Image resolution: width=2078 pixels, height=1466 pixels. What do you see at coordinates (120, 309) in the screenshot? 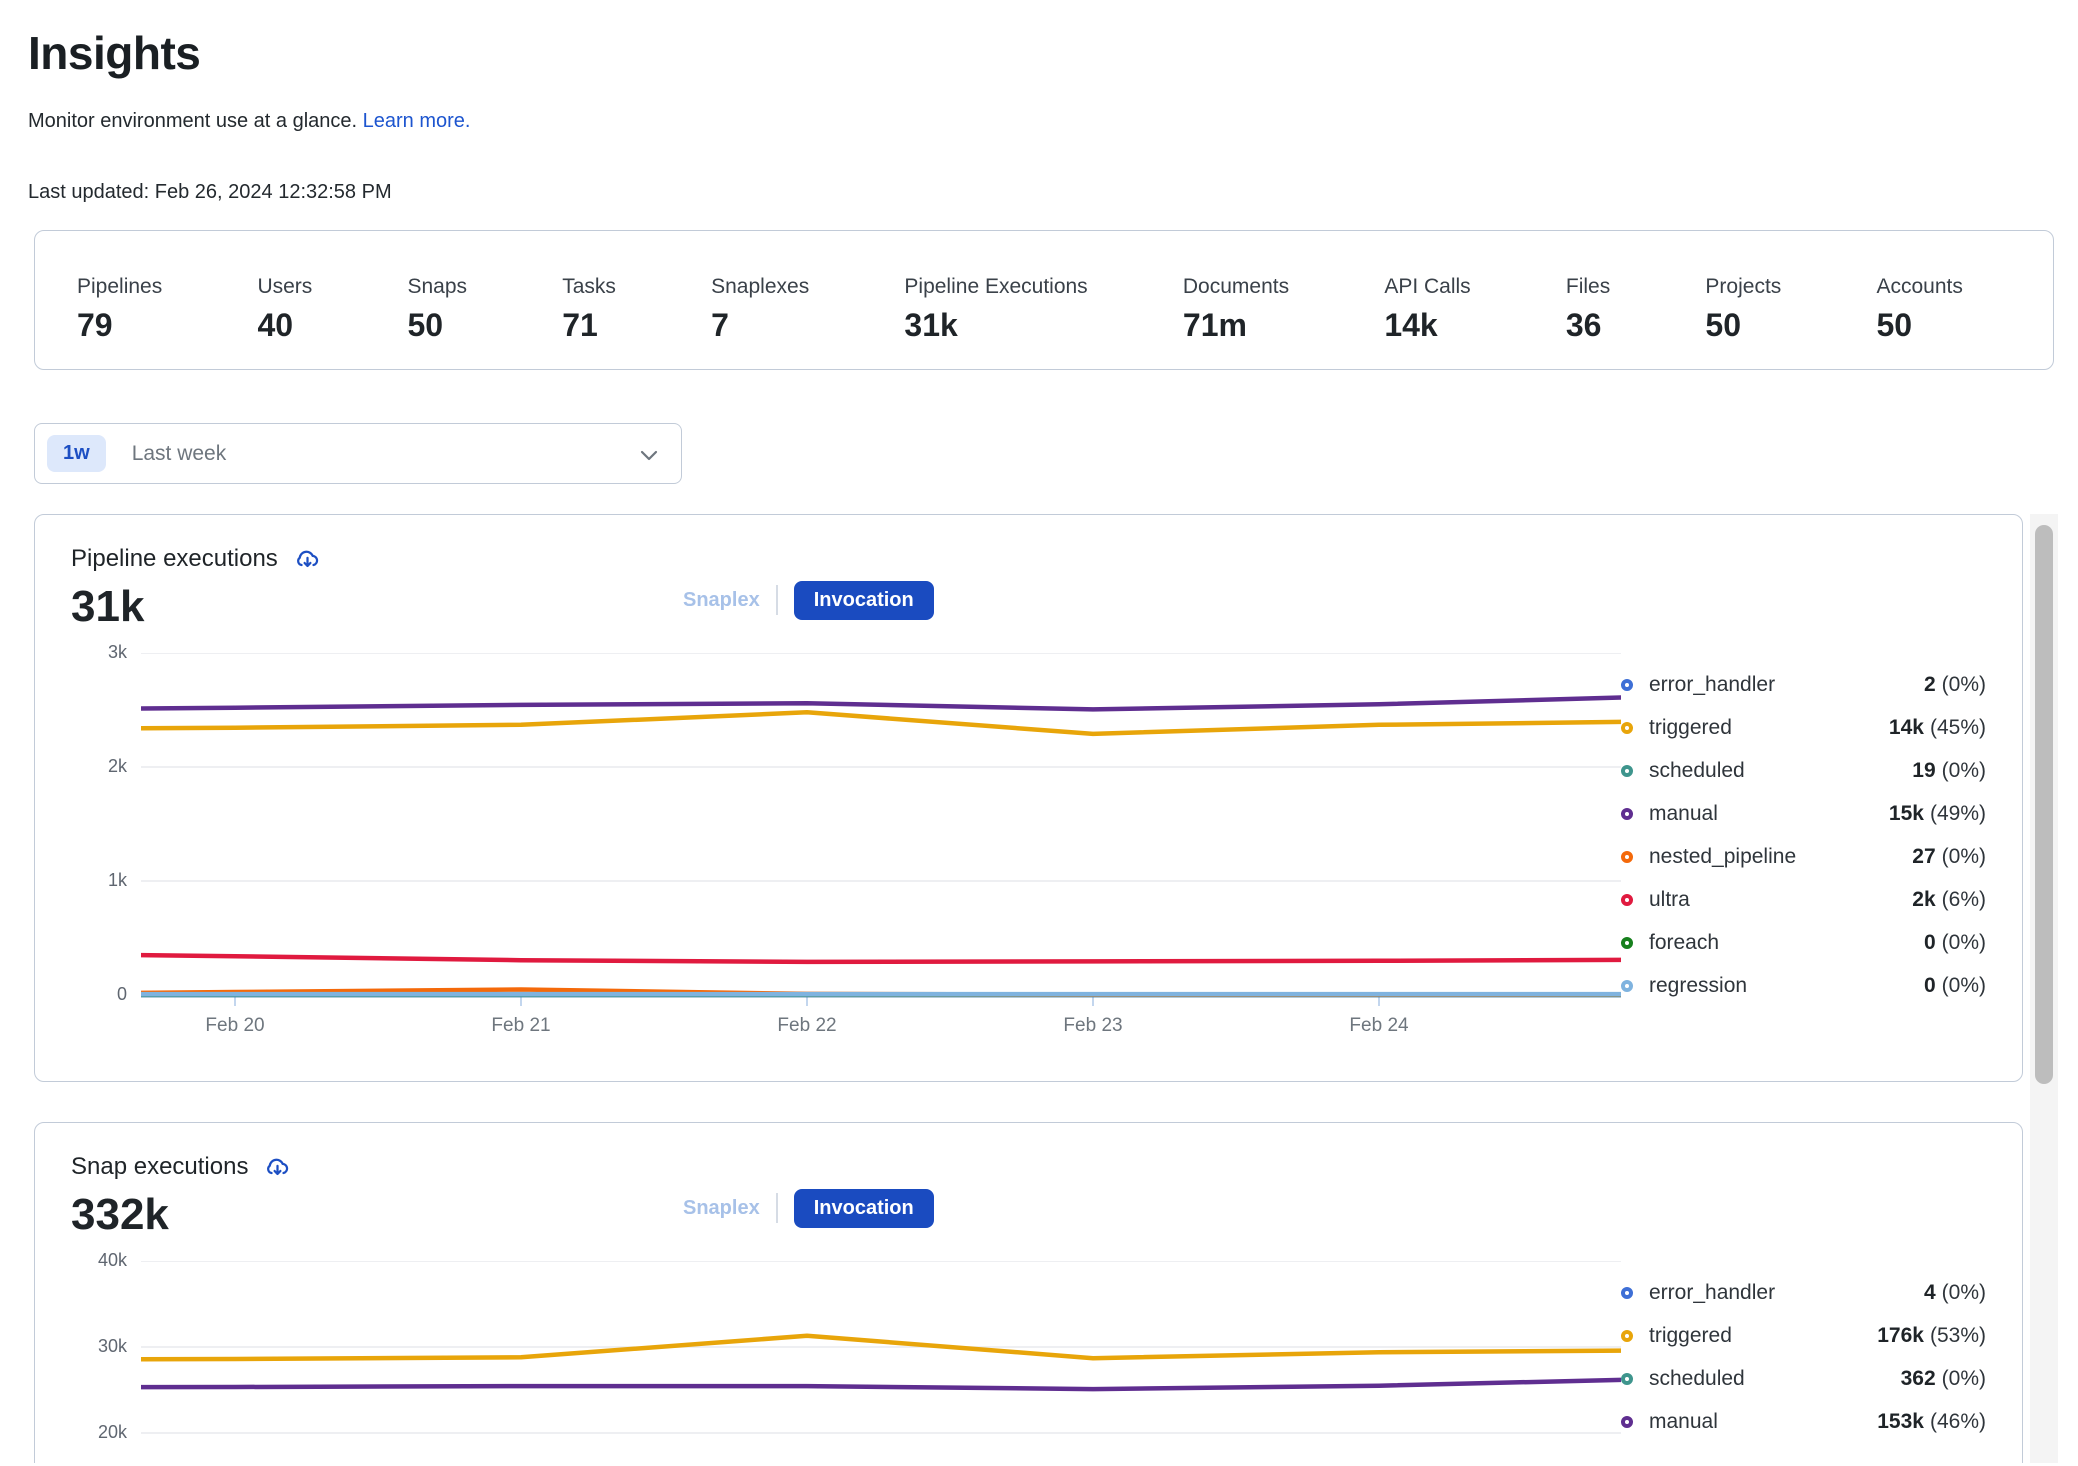
I see `stat-pipelines: Pipelines 79` at bounding box center [120, 309].